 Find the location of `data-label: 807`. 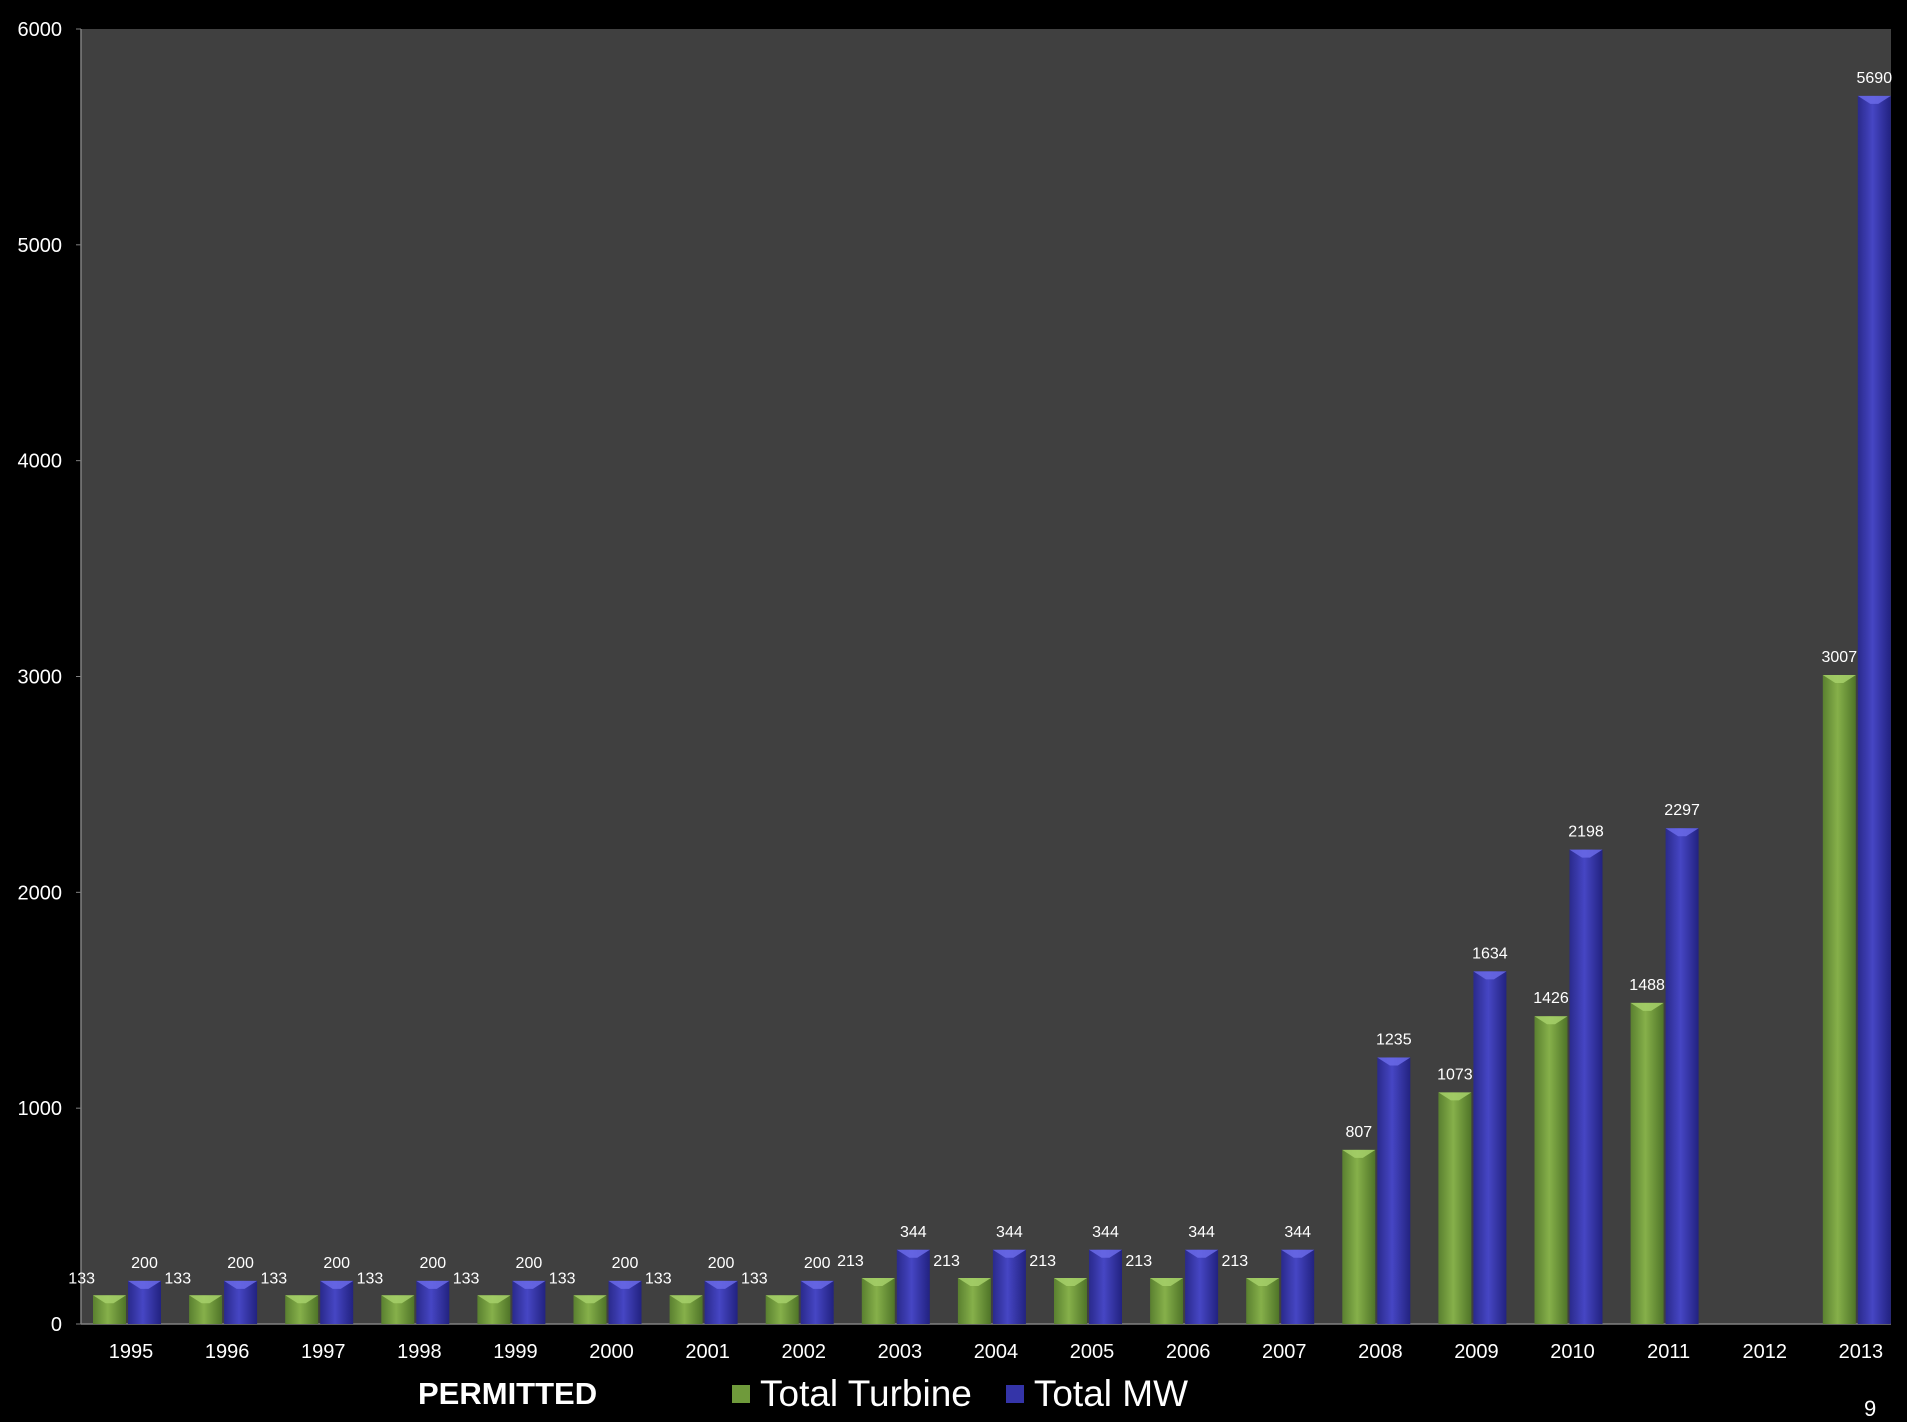

data-label: 807 is located at coordinates (1358, 1132).